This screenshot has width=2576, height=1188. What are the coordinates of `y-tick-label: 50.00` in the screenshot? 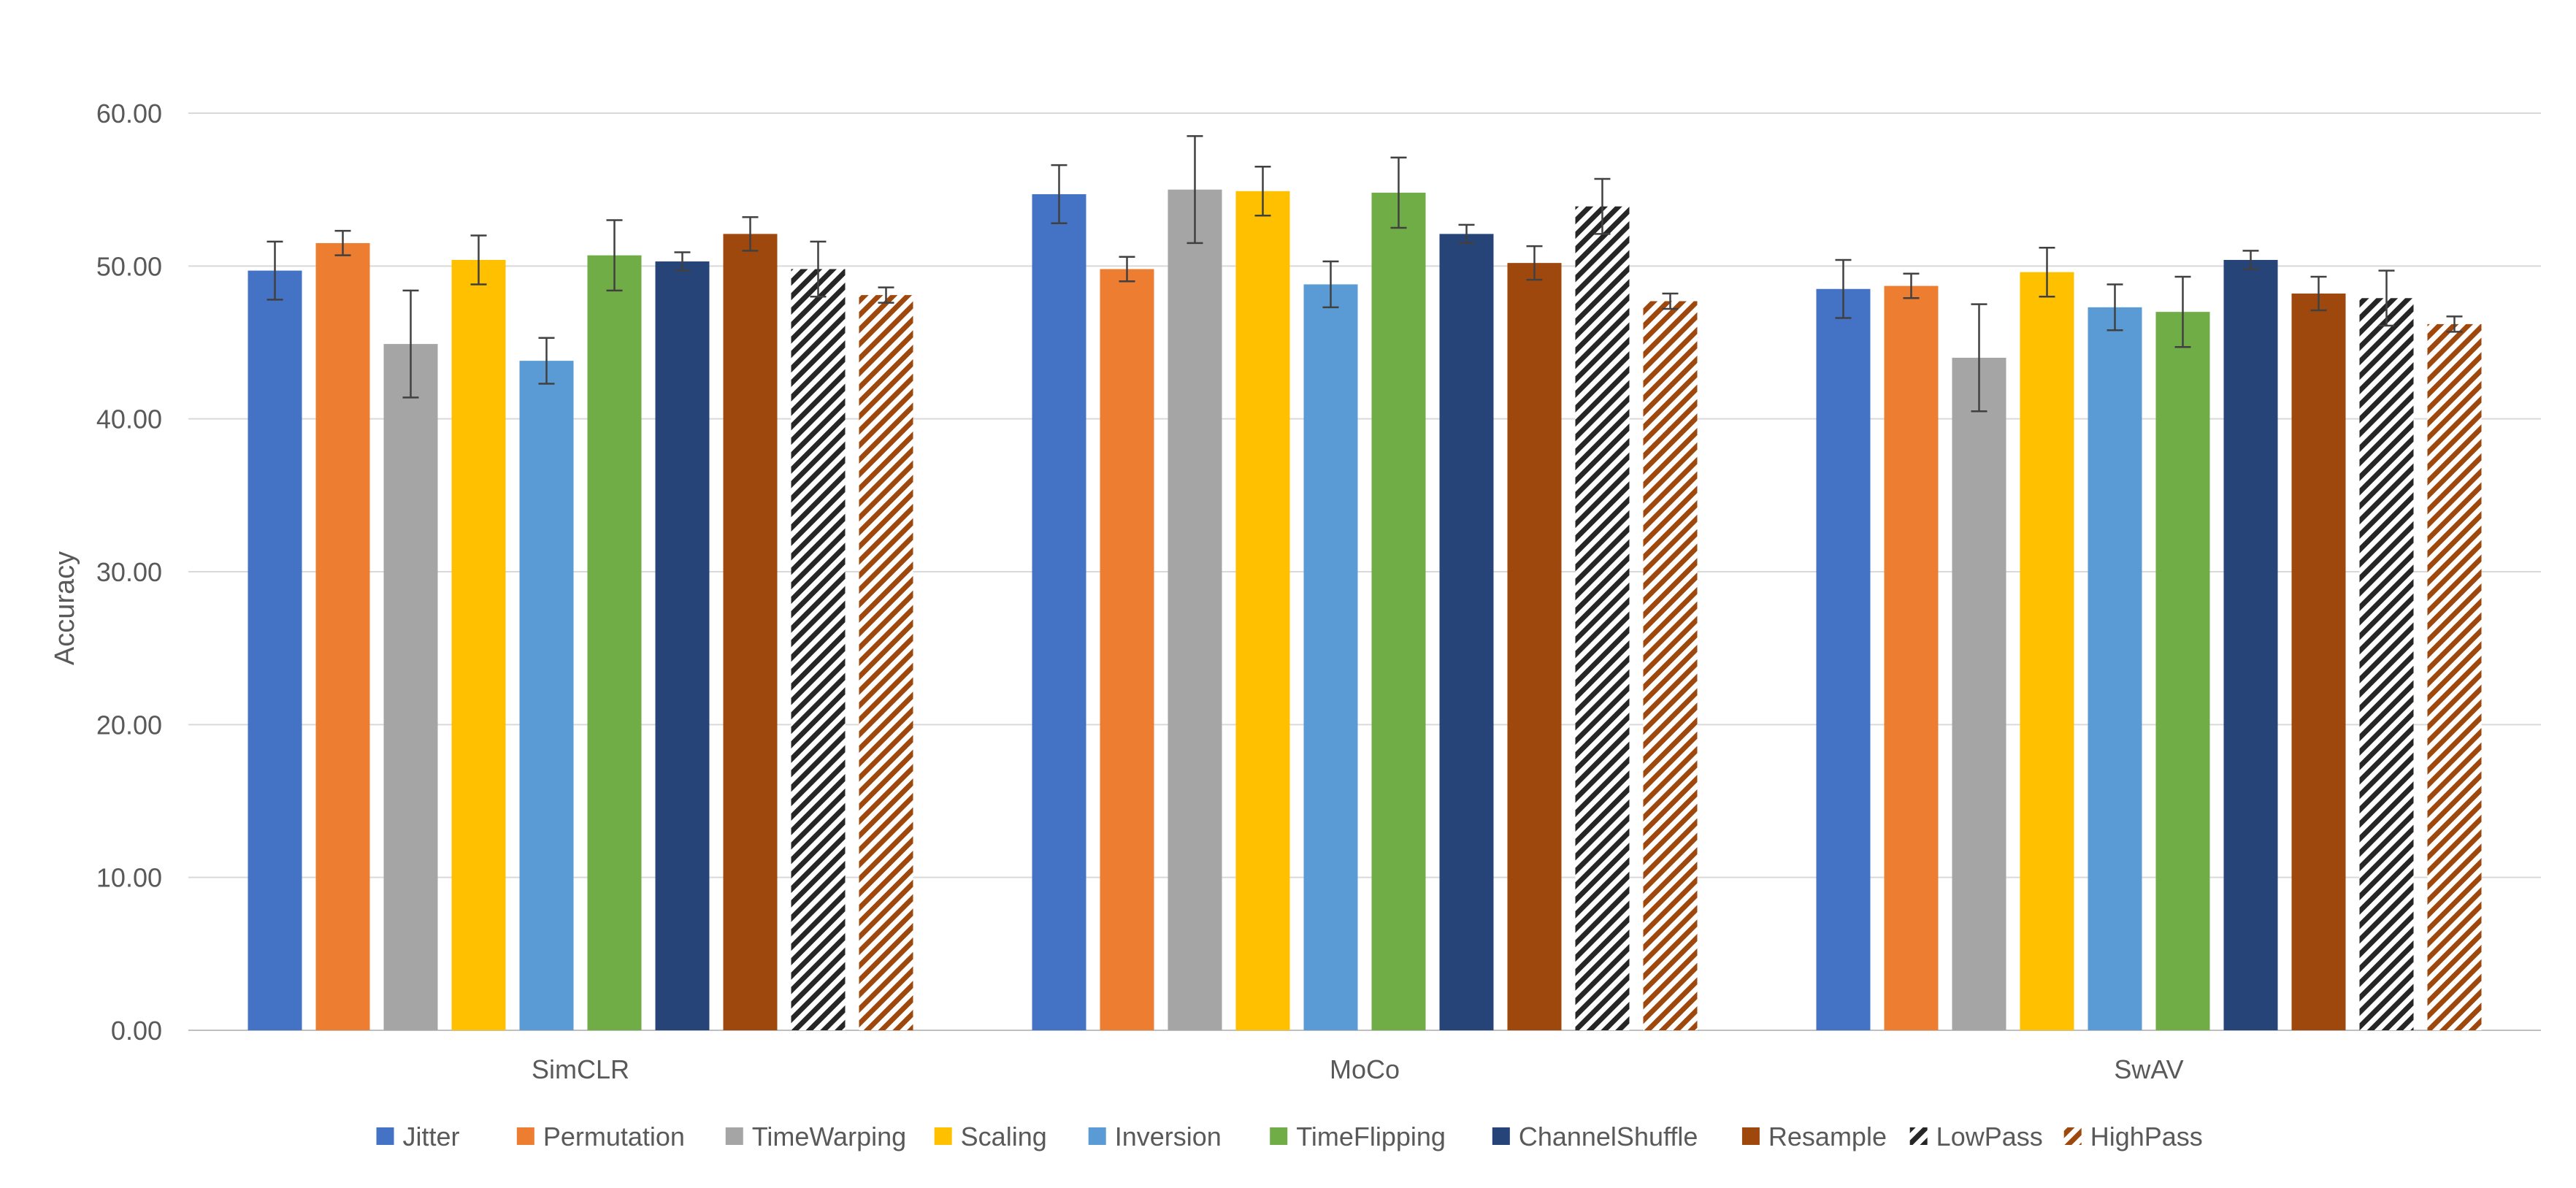 It's located at (129, 266).